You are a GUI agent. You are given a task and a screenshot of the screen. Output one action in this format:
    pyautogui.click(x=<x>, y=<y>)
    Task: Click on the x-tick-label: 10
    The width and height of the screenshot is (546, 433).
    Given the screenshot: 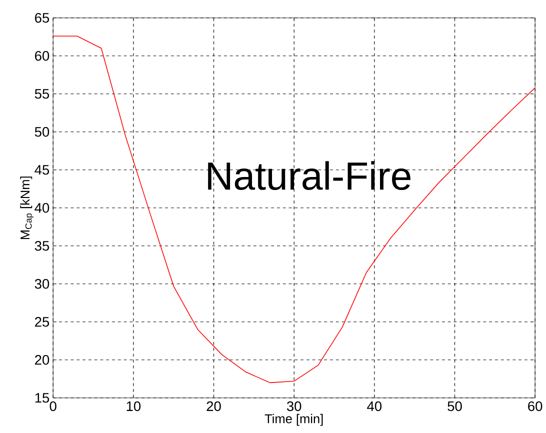 What is the action you would take?
    pyautogui.click(x=133, y=406)
    